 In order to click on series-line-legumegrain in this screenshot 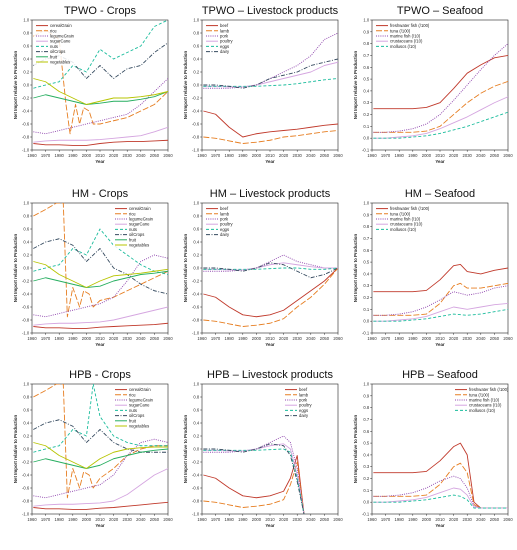, I will do `click(100, 286)`.